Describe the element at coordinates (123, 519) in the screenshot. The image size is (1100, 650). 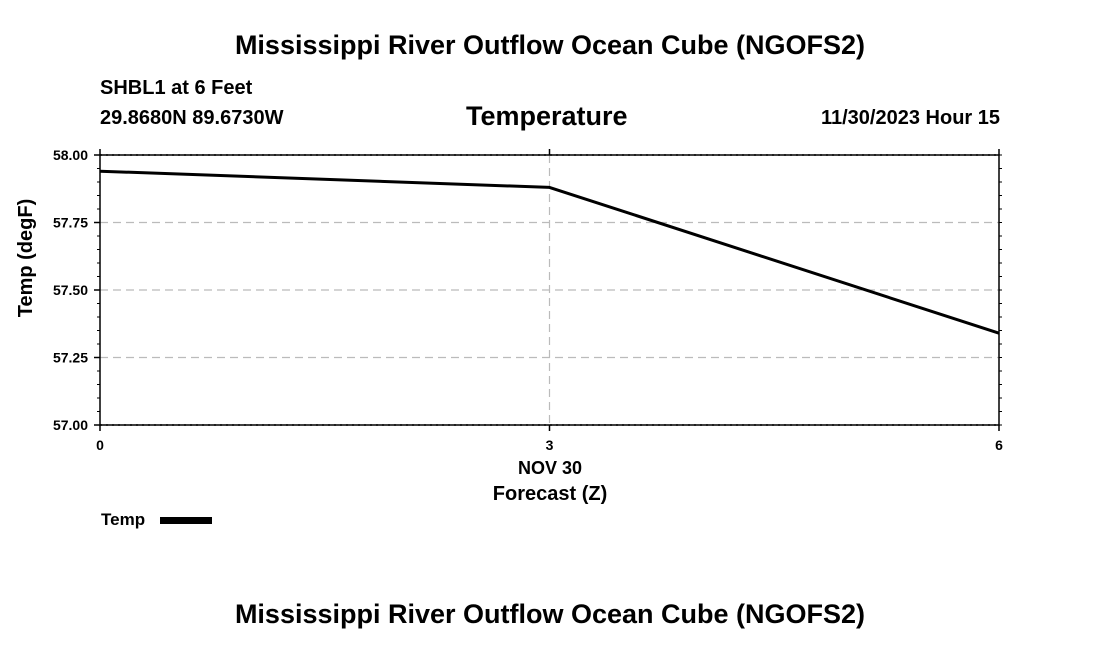
I see `legend-label: Temp` at that location.